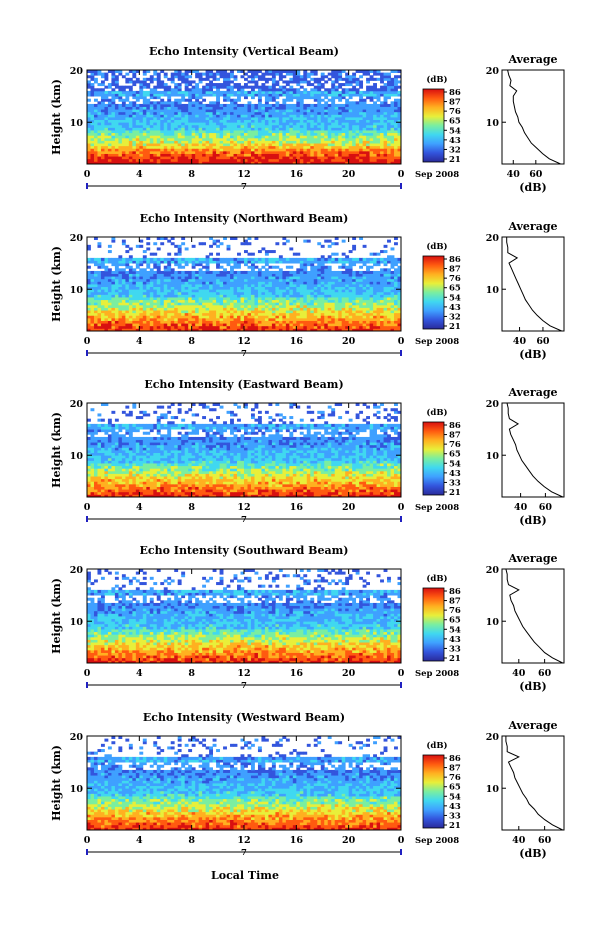 The width and height of the screenshot is (616, 929). Describe the element at coordinates (77, 123) in the screenshot. I see `y-tick-label: 10` at that location.